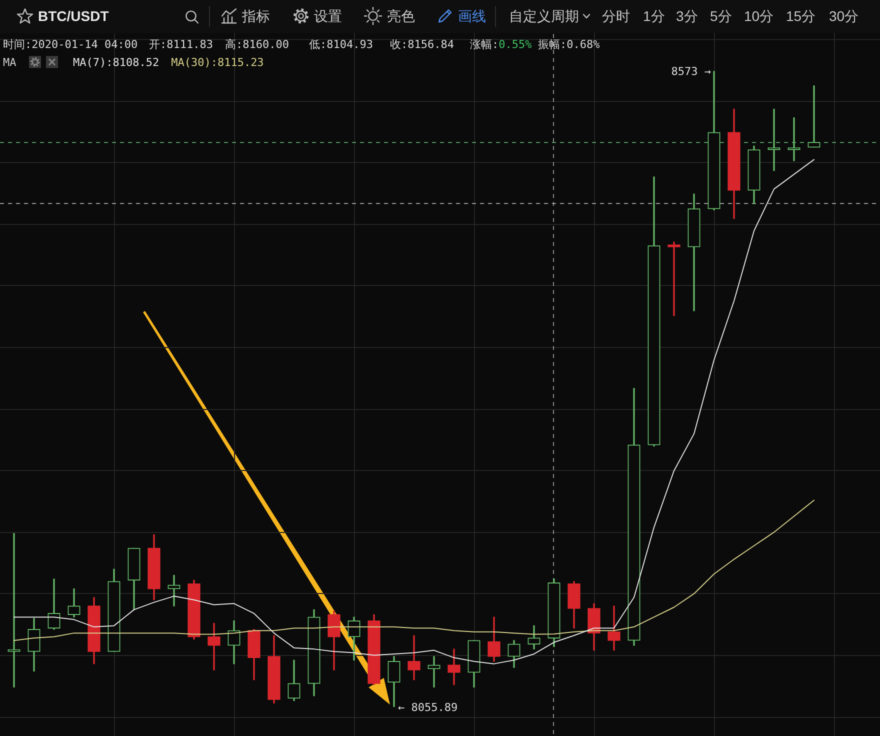 This screenshot has width=880, height=736. What do you see at coordinates (654, 16) in the screenshot?
I see `text: 1分` at bounding box center [654, 16].